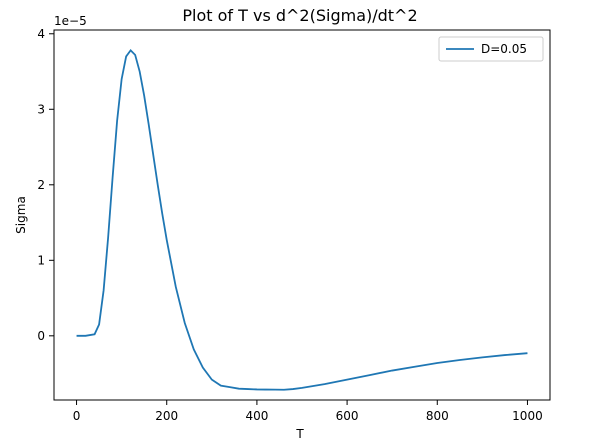  What do you see at coordinates (347, 416) in the screenshot?
I see `x-tick-label: 600` at bounding box center [347, 416].